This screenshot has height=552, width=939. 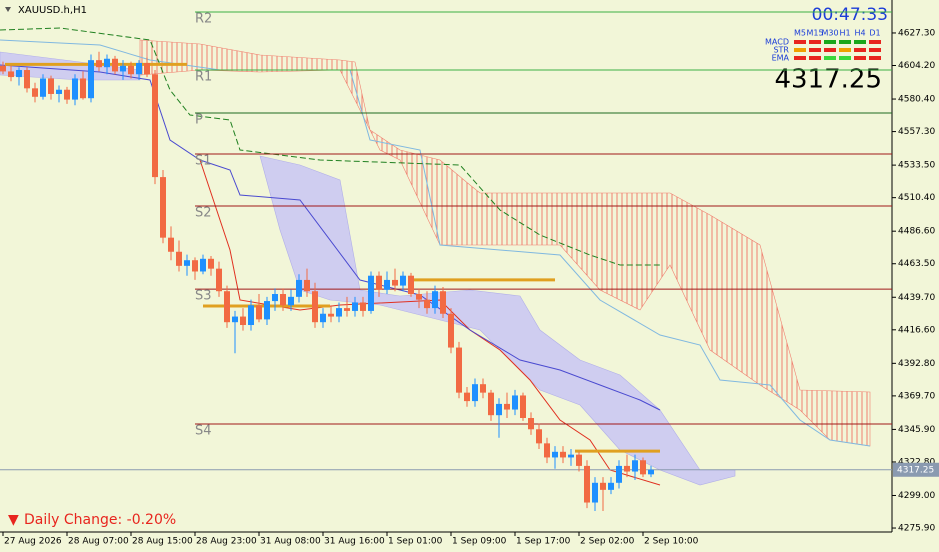 What do you see at coordinates (916, 232) in the screenshot?
I see `y-tick-label: 4486.60` at bounding box center [916, 232].